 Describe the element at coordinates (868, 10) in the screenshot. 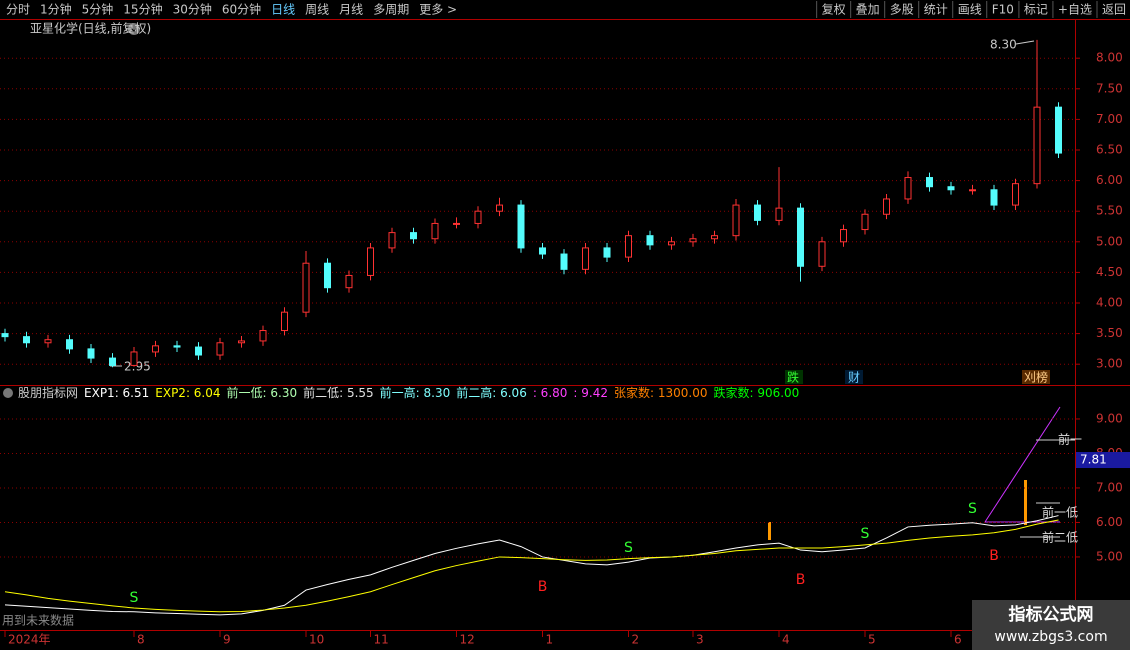

I see `toolbar-button: 叠加` at that location.